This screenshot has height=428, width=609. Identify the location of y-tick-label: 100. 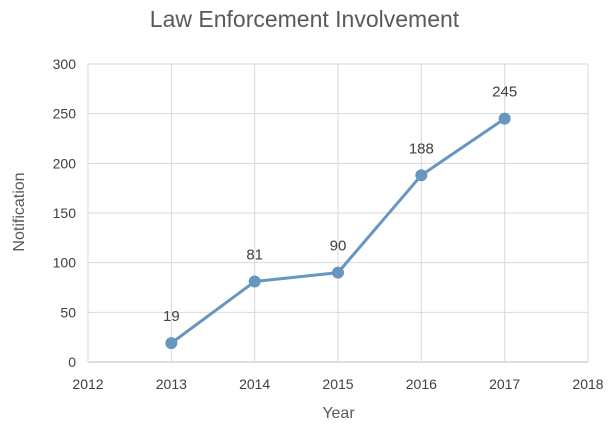
(65, 263).